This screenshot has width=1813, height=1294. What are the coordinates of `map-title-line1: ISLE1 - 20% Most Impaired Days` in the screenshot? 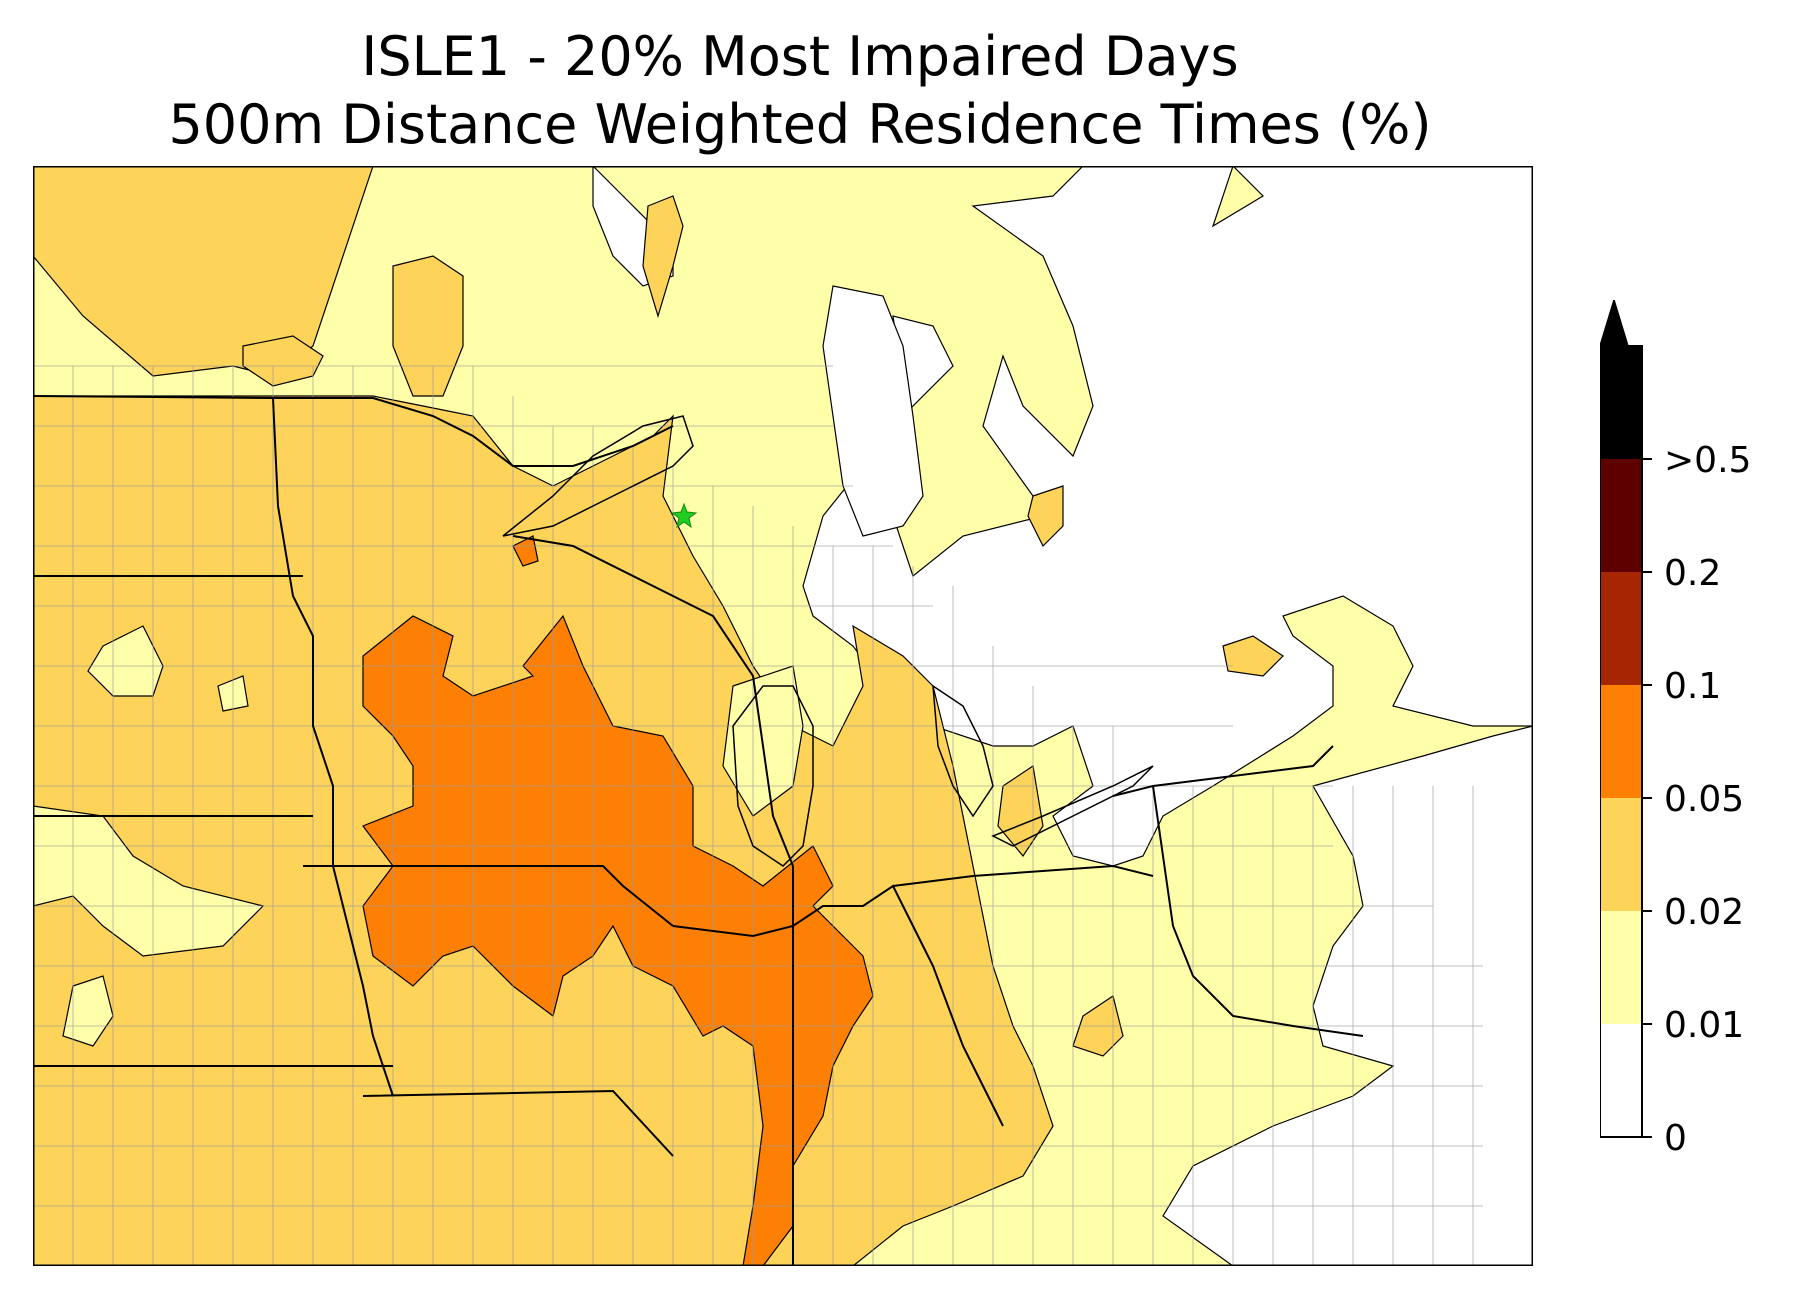 It's located at (800, 56).